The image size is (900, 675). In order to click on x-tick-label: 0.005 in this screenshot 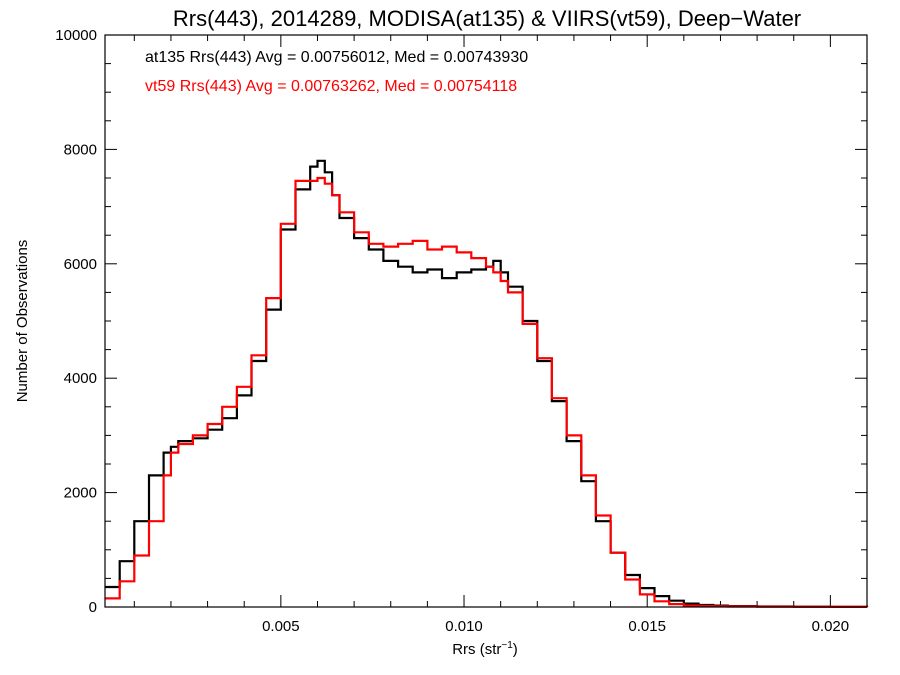, I will do `click(281, 626)`.